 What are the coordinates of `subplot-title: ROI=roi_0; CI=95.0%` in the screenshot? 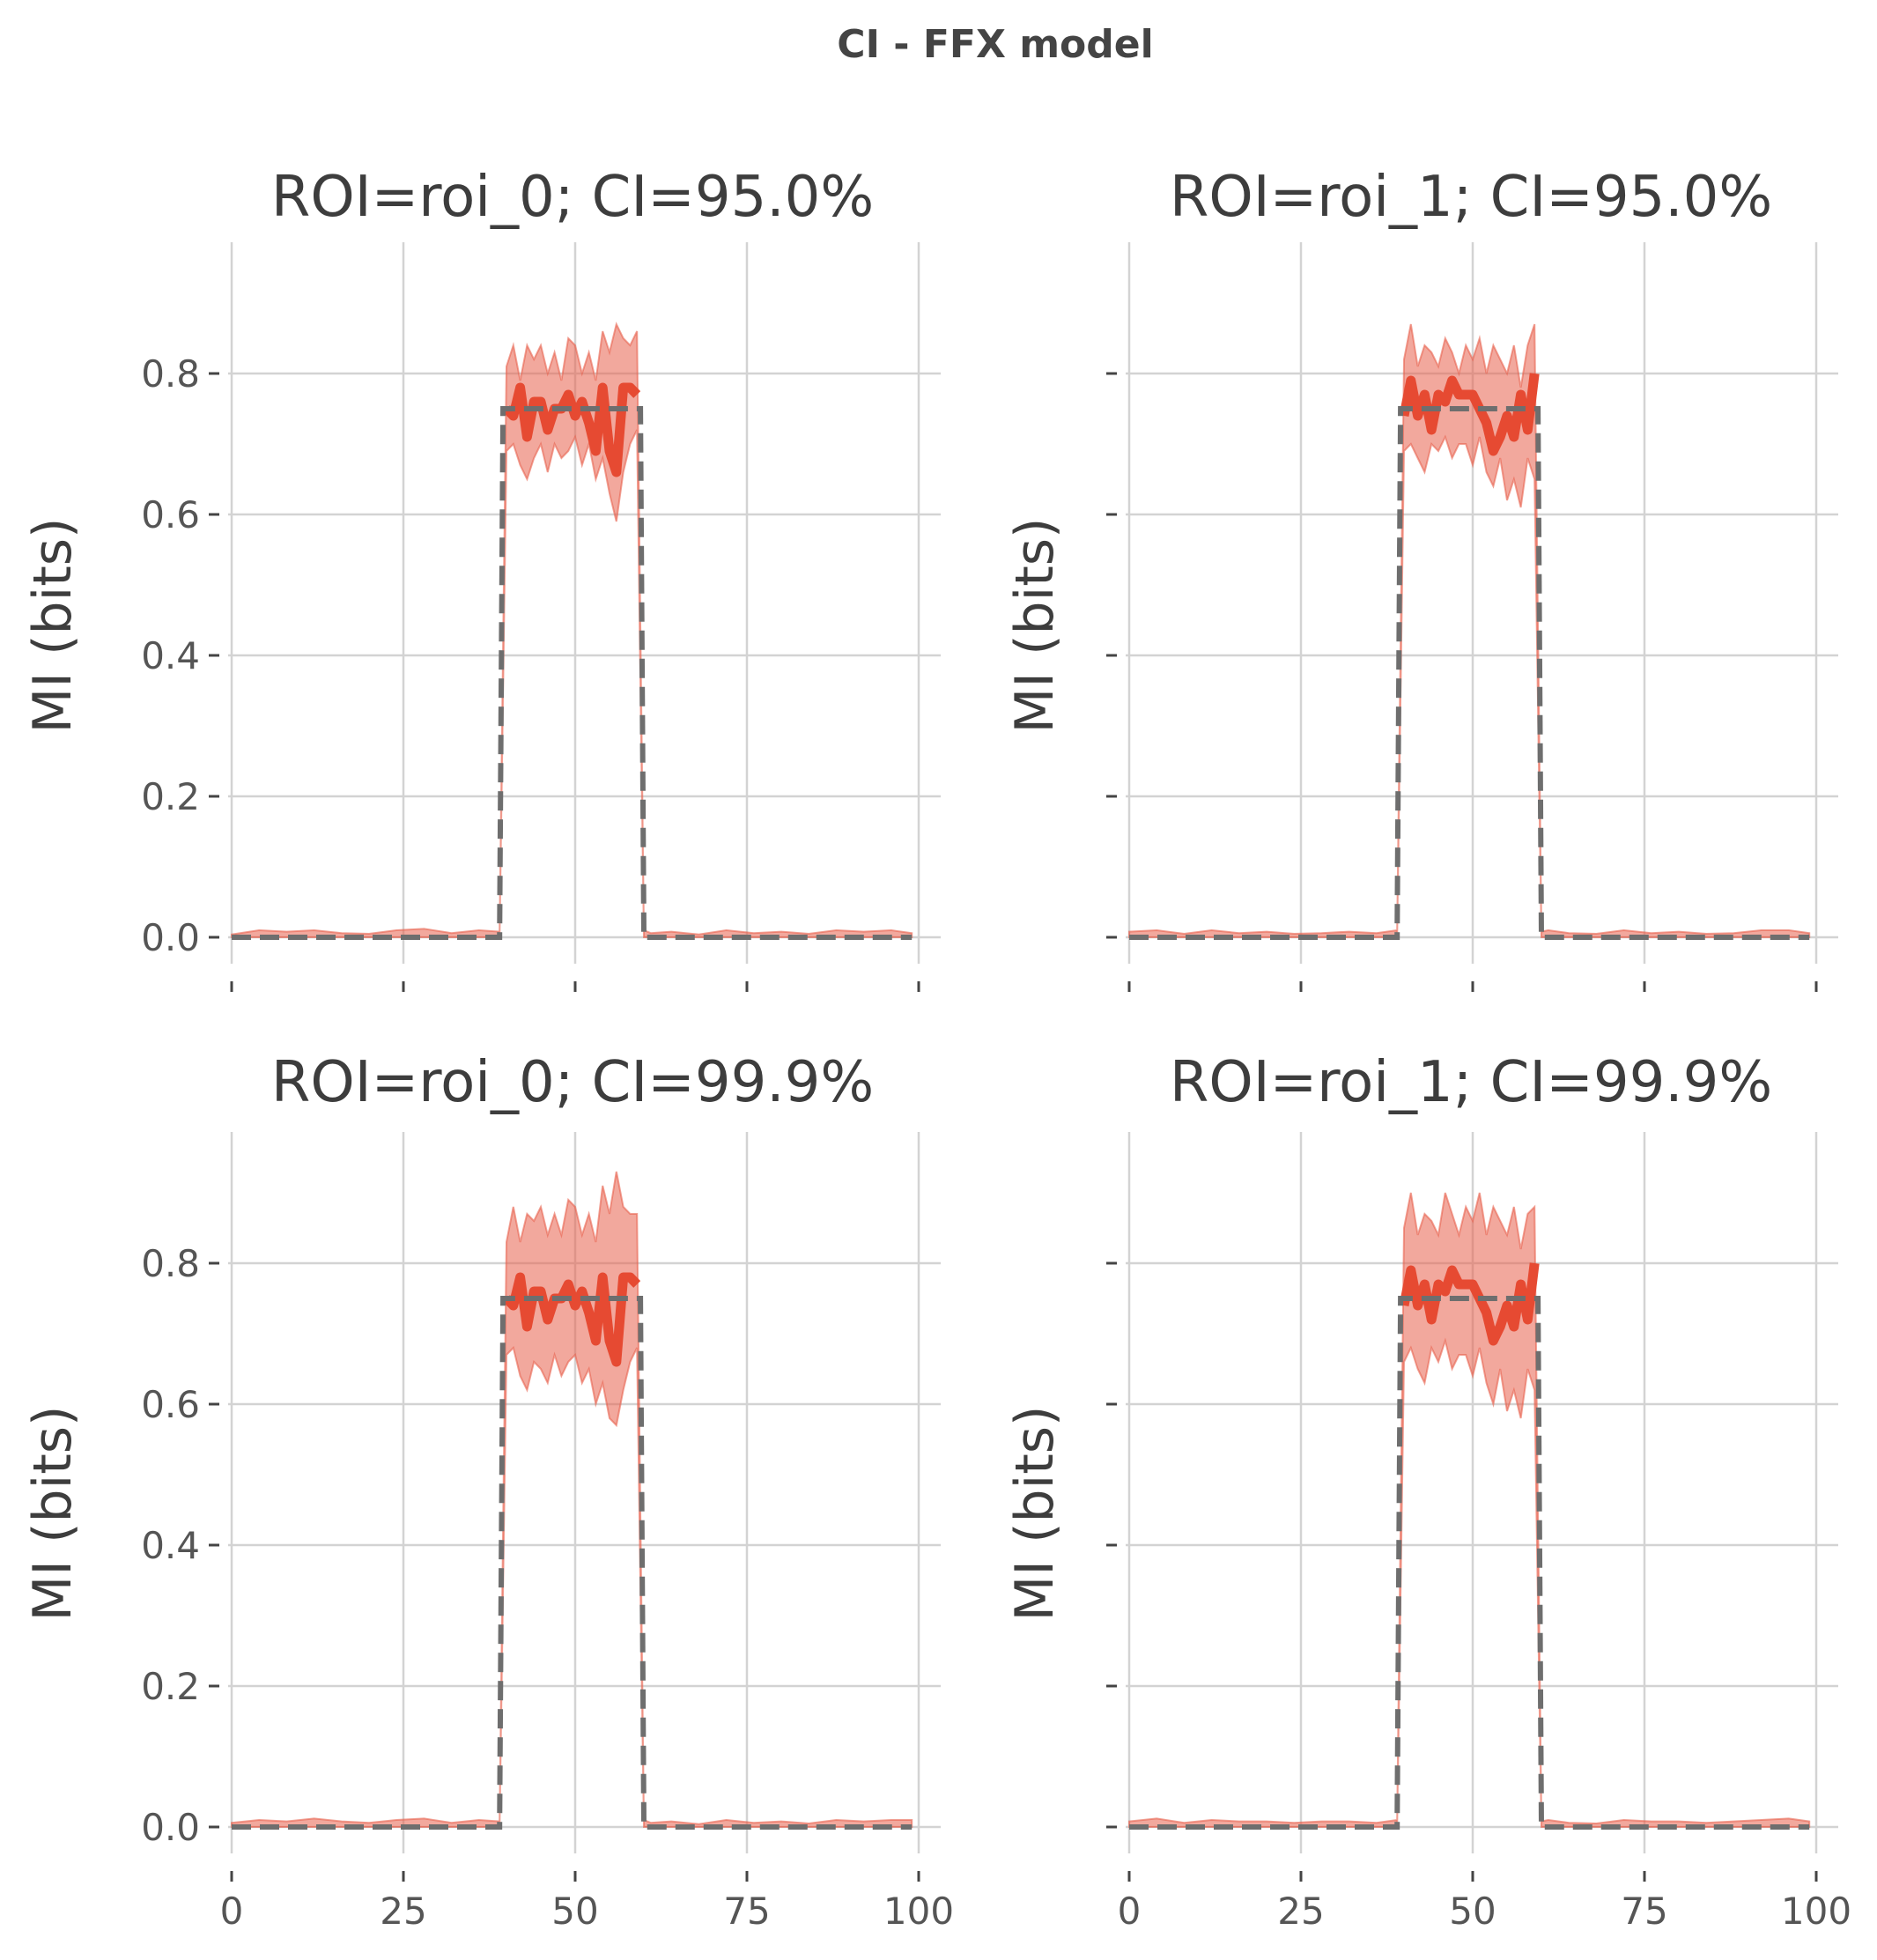 It's located at (572, 197).